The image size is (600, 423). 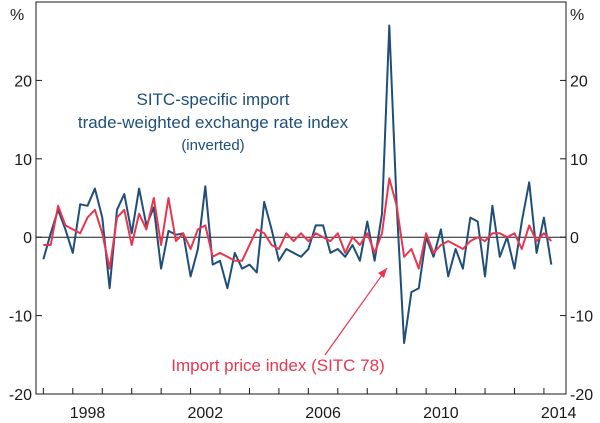 I want to click on annotation-tw-line3: (inverted), so click(x=212, y=145).